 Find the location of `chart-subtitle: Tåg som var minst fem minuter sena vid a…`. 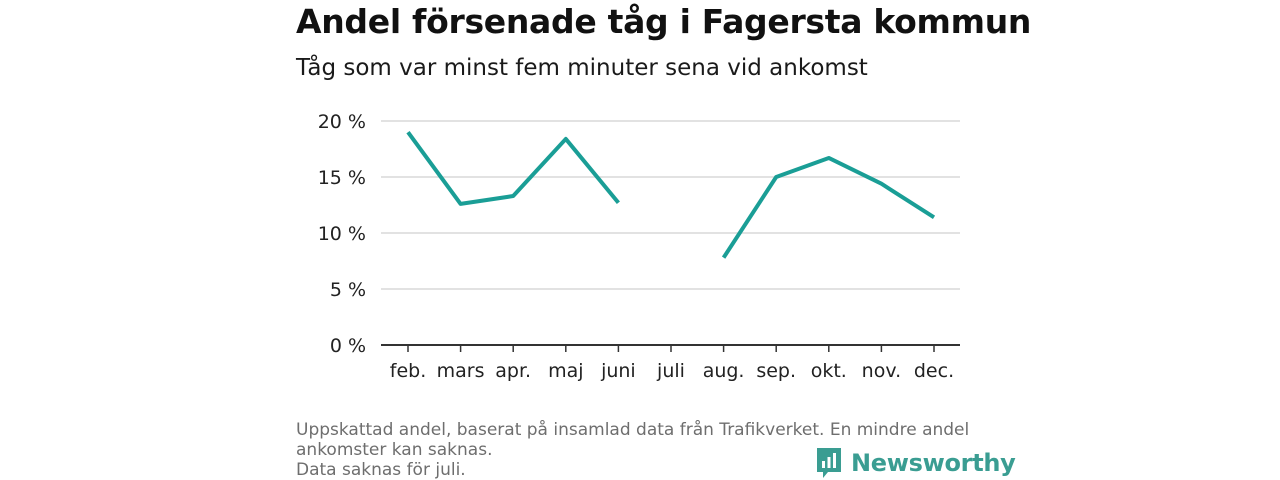

chart-subtitle: Tåg som var minst fem minuter sena vid a… is located at coordinates (582, 68).